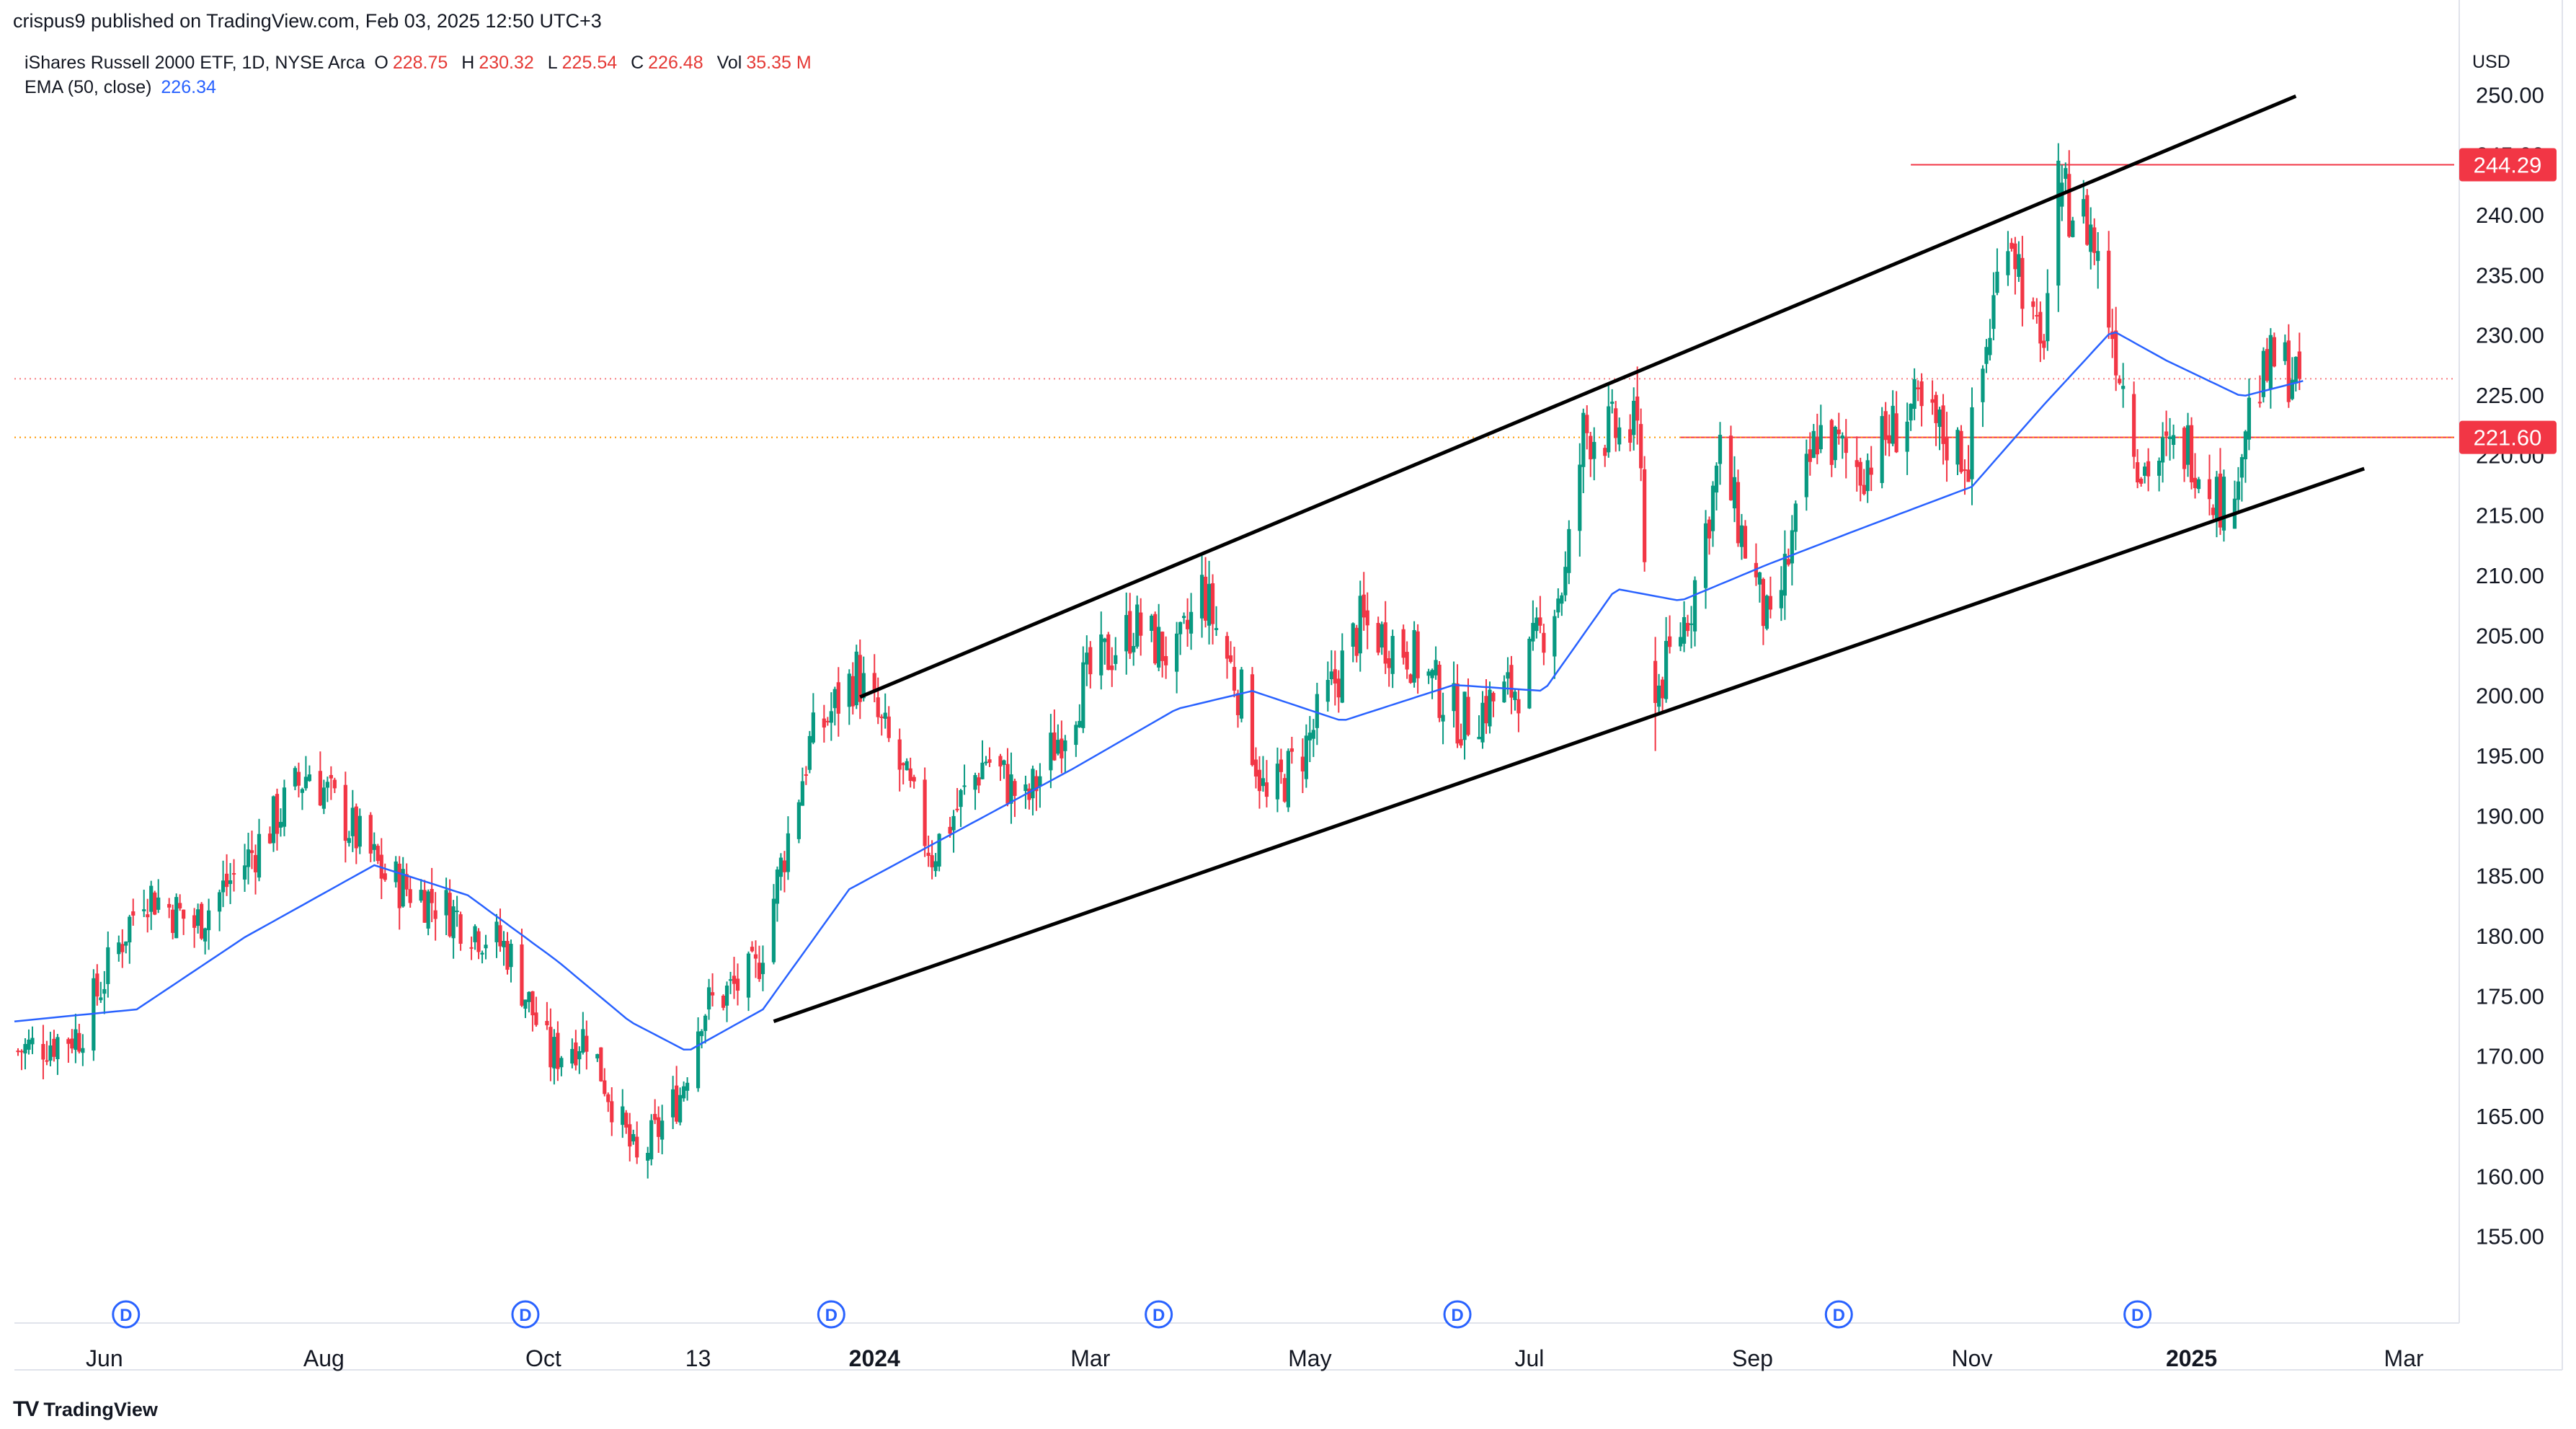 The image size is (2576, 1429). I want to click on open-label: O, so click(381, 63).